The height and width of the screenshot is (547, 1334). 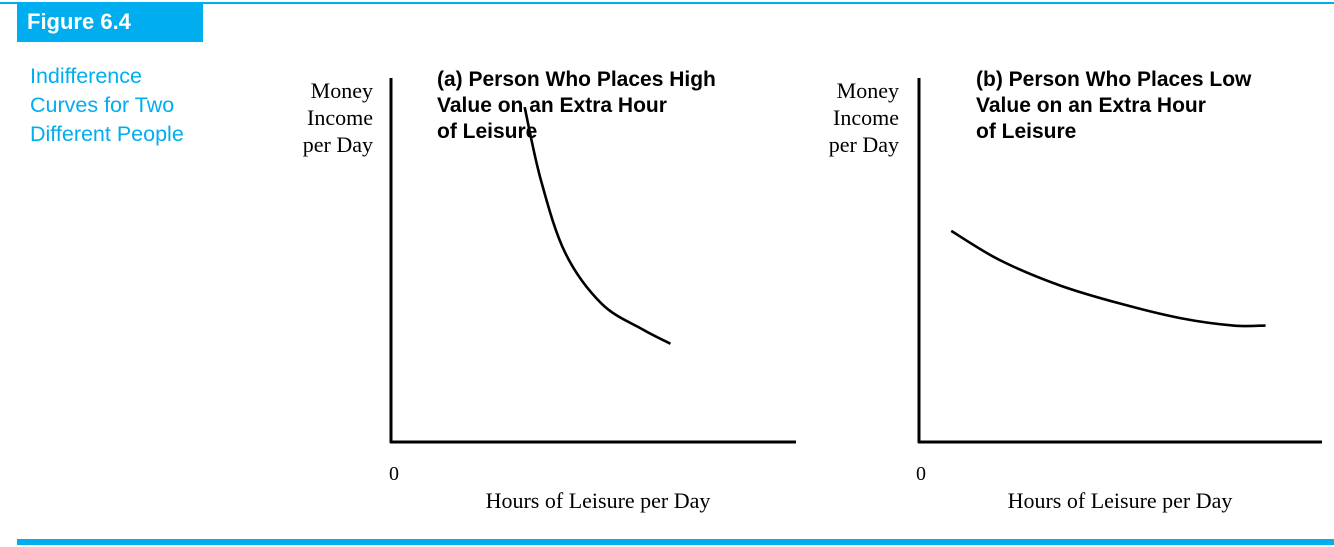 What do you see at coordinates (868, 90) in the screenshot?
I see `panel-b-ylabel-line: Money` at bounding box center [868, 90].